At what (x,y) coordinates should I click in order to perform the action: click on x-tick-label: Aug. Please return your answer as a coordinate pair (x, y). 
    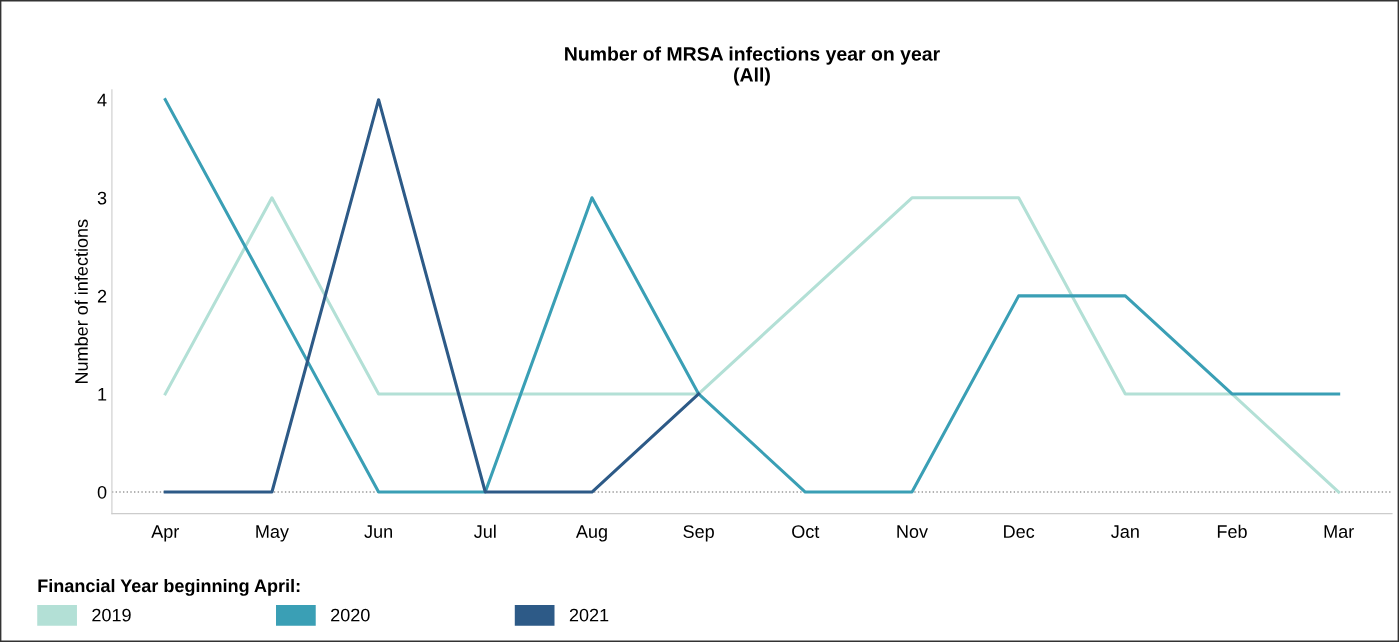
    Looking at the image, I should click on (591, 533).